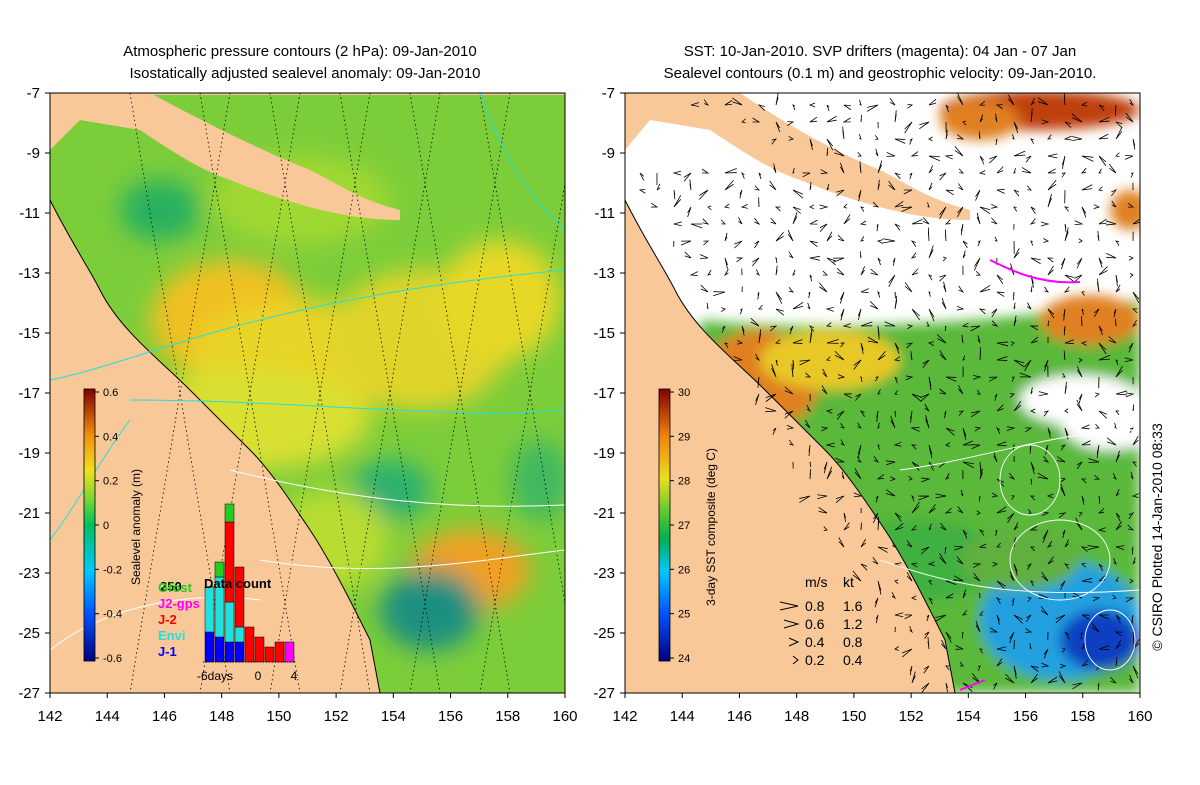 This screenshot has width=1200, height=785. Describe the element at coordinates (684, 437) in the screenshot. I see `colorbar-tick-label: 29` at that location.